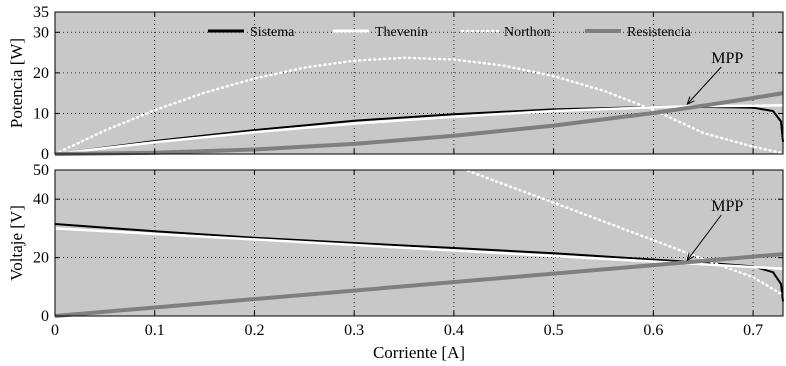  Describe the element at coordinates (45, 316) in the screenshot. I see `voltage-y-tick-label: 0` at that location.